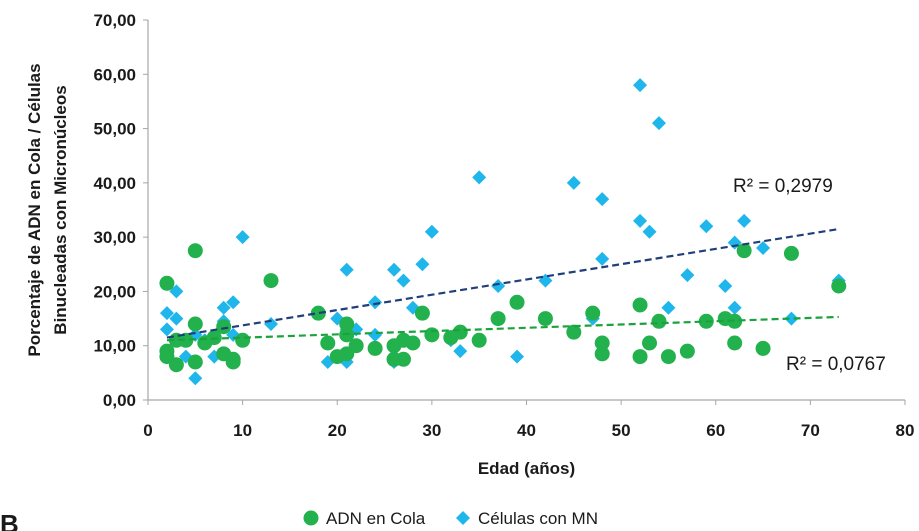  Describe the element at coordinates (60, 209) in the screenshot. I see `y-axis-title-line: Binucleadas con Micronúcleos` at that location.